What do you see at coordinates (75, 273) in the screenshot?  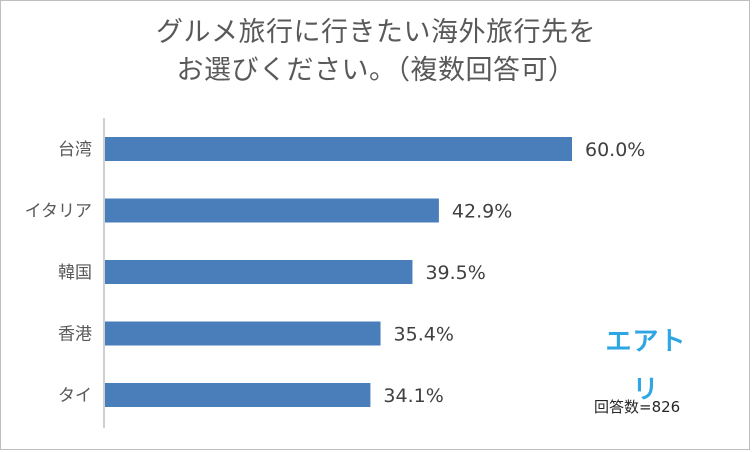 I see `category-label-3: 韓国` at bounding box center [75, 273].